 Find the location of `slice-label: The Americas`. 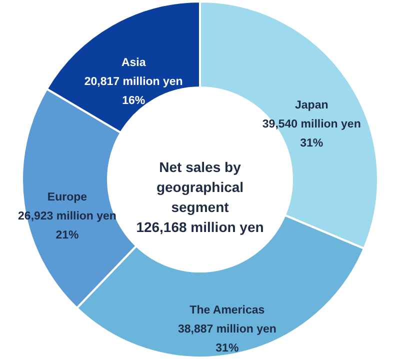

slice-label: The Americas is located at coordinates (227, 310).